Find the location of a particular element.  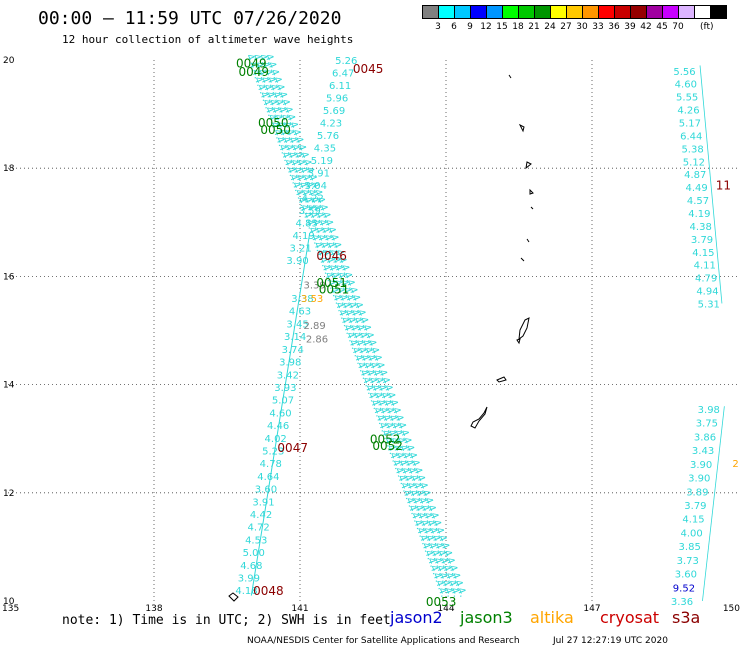

swh-value: 4.53 is located at coordinates (256, 540).